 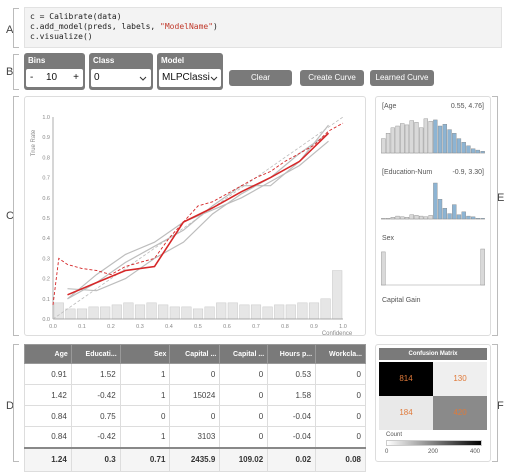 What do you see at coordinates (460, 413) in the screenshot?
I see `cm-cell-true-positive: 420` at bounding box center [460, 413].